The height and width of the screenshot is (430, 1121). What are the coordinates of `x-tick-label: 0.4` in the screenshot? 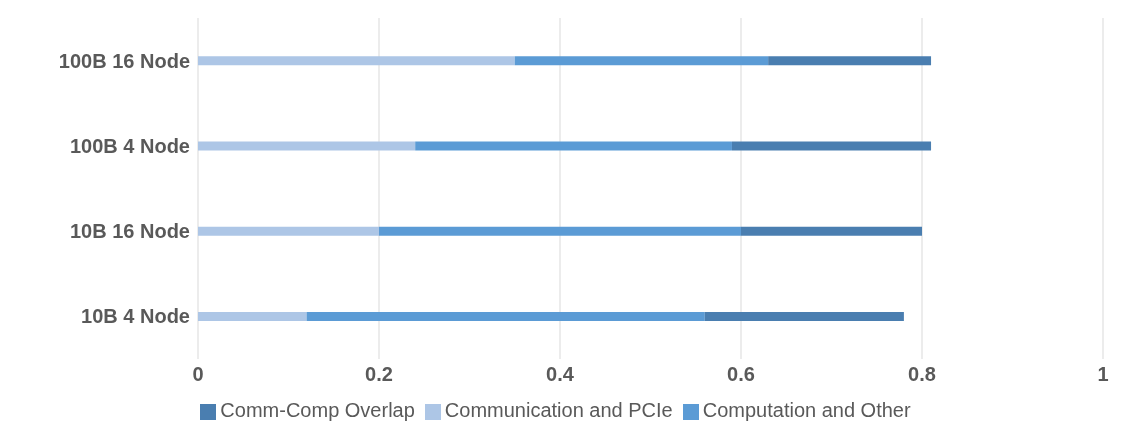 It's located at (560, 374).